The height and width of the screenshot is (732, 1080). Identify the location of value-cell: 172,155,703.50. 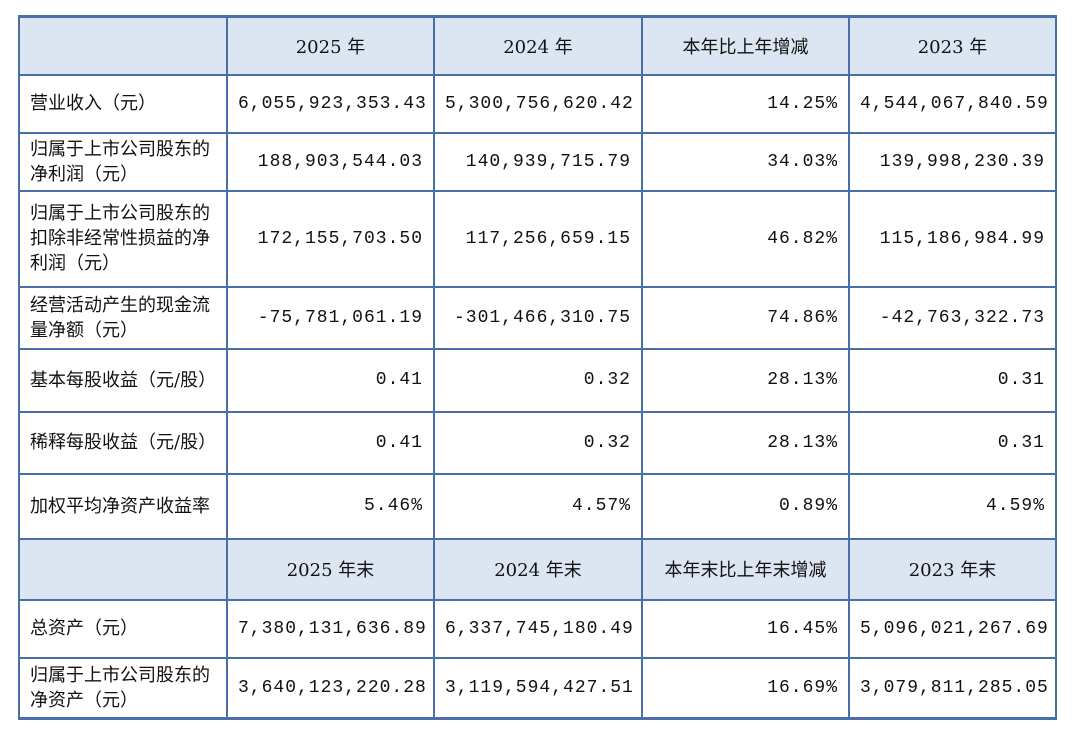
(330, 238).